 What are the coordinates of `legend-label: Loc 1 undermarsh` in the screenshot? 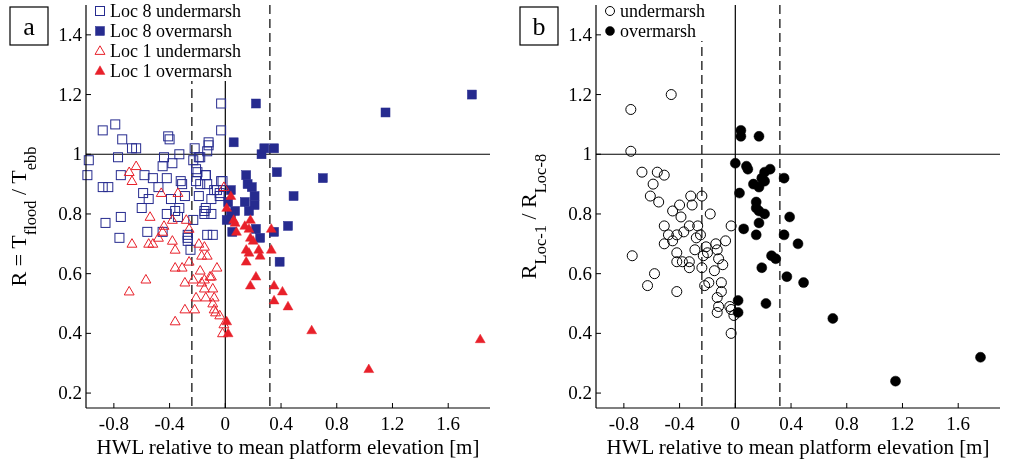 It's located at (175, 51).